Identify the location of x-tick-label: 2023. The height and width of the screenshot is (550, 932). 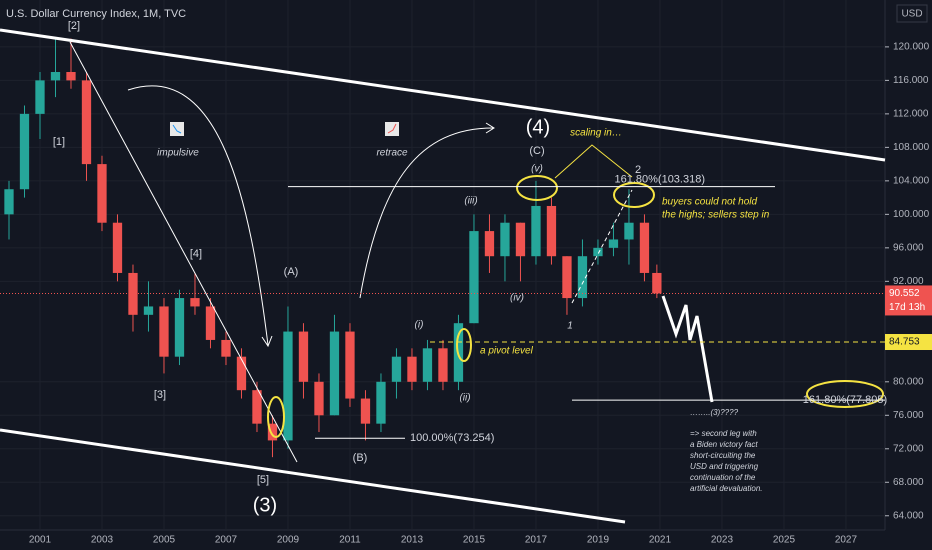
(722, 540).